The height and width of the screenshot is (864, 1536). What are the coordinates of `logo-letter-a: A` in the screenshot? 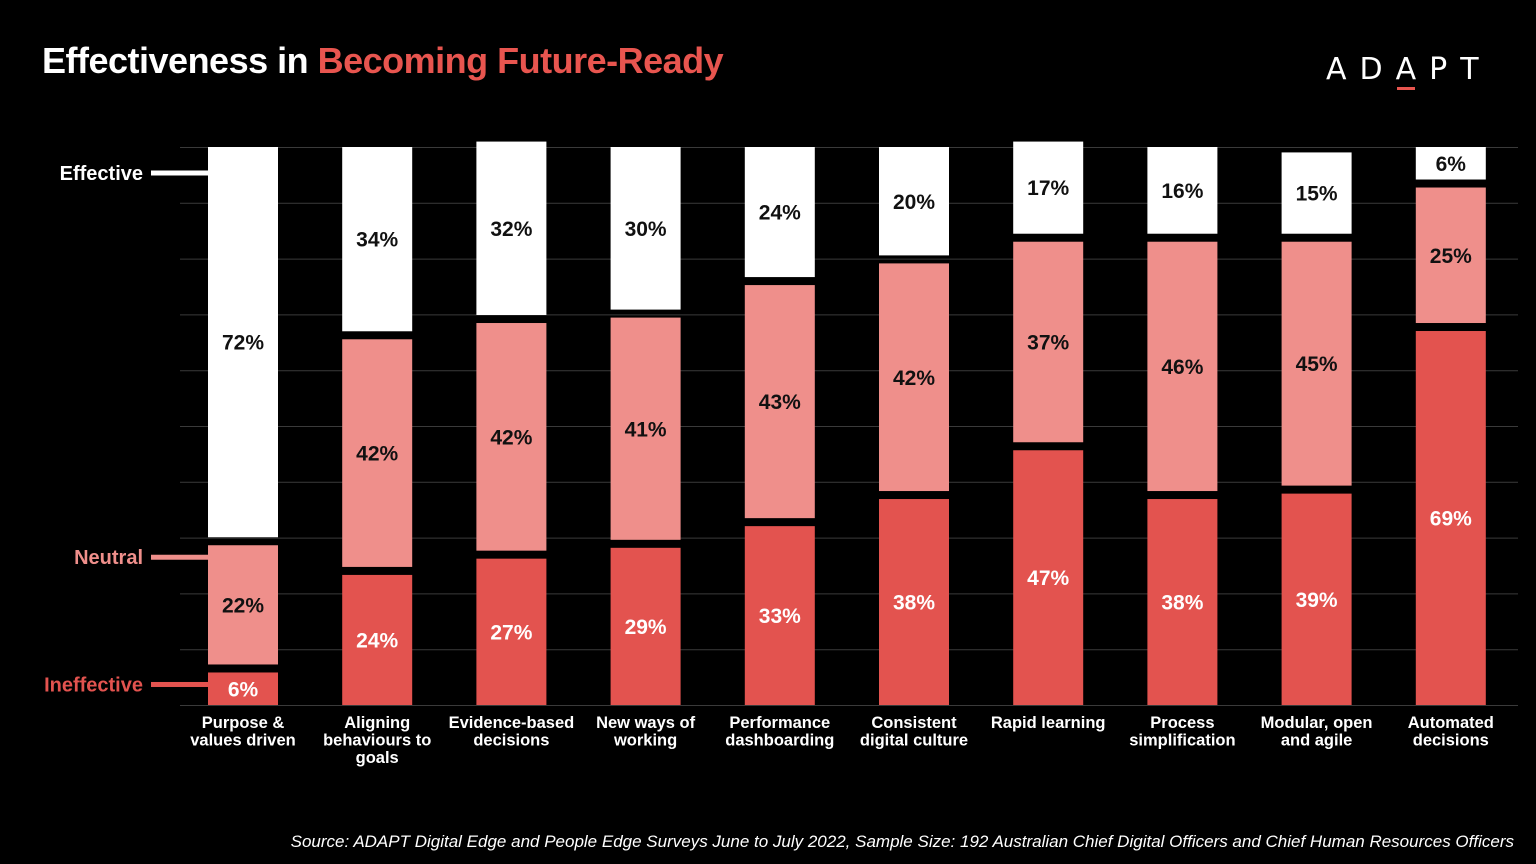 It's located at (1412, 71).